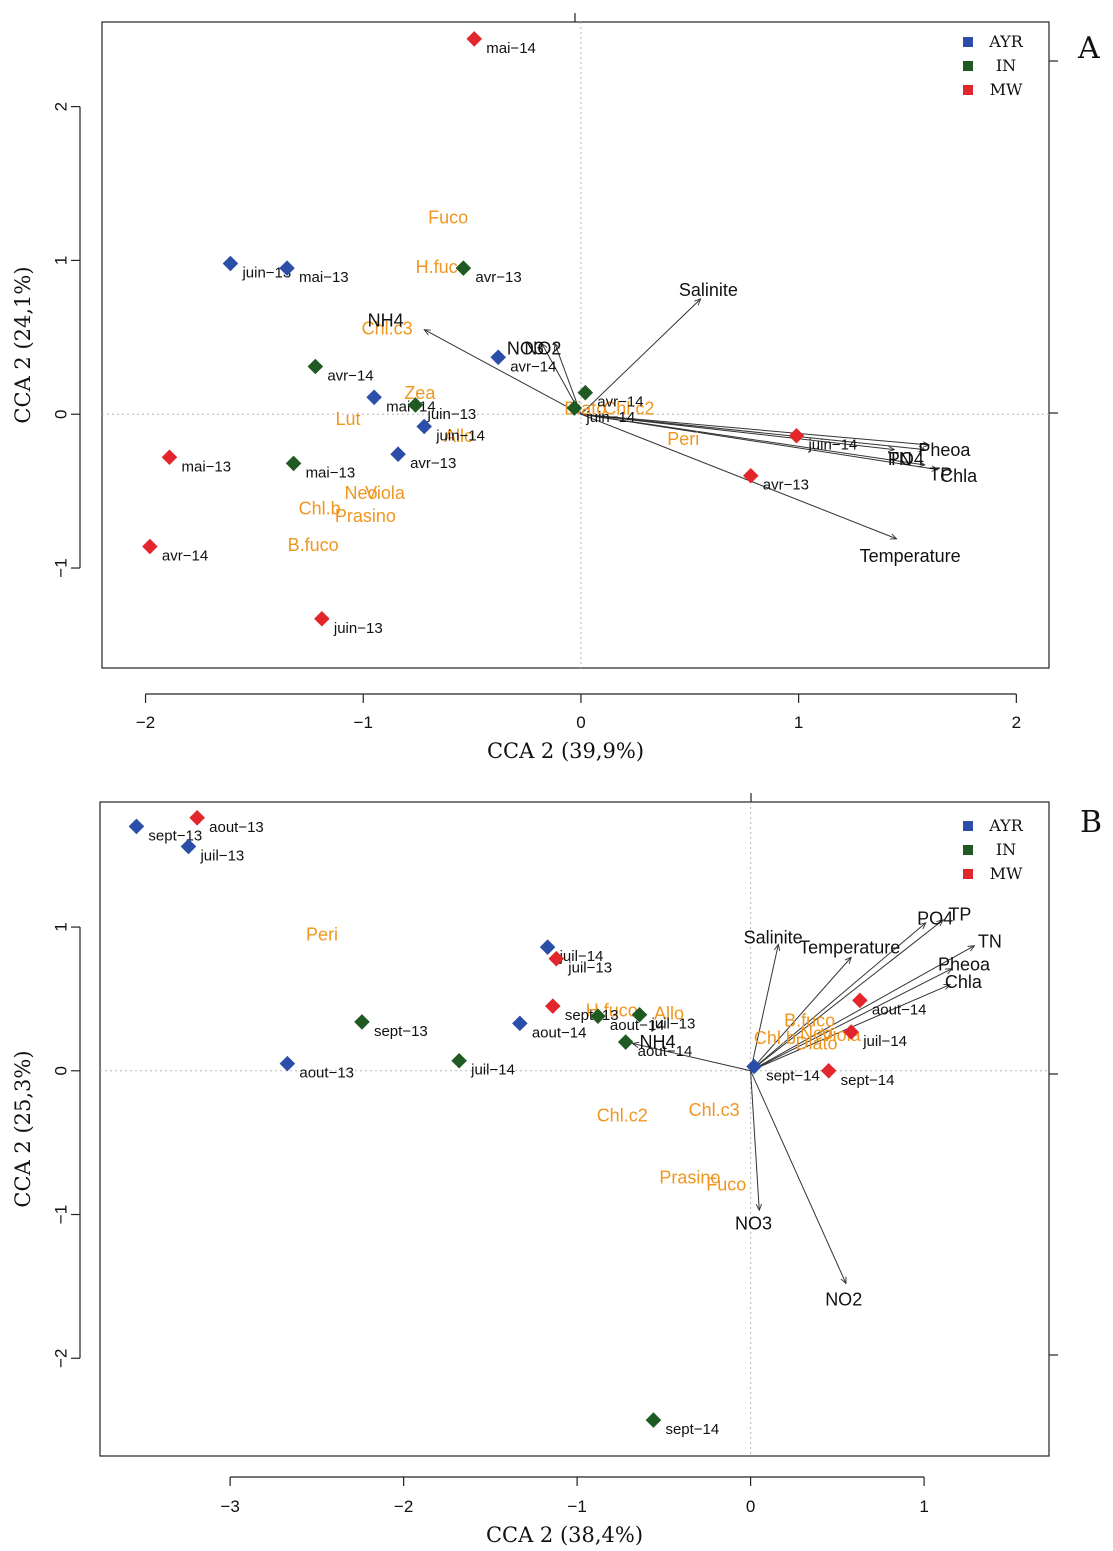 The height and width of the screenshot is (1551, 1113). I want to click on species-label: B.fuco, so click(809, 1021).